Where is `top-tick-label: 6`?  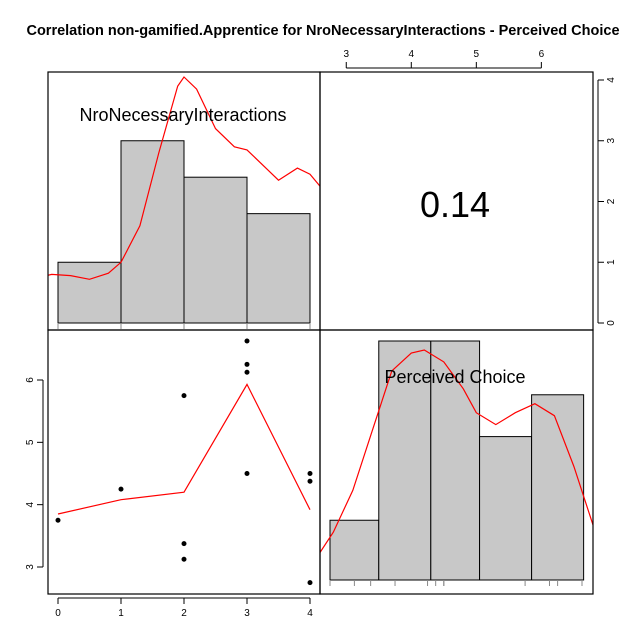
top-tick-label: 6 is located at coordinates (542, 54).